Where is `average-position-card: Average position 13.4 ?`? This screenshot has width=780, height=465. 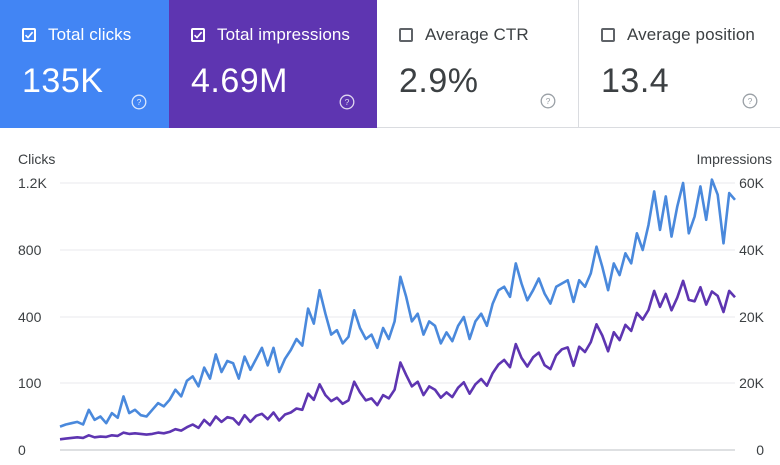 average-position-card: Average position 13.4 ? is located at coordinates (679, 64).